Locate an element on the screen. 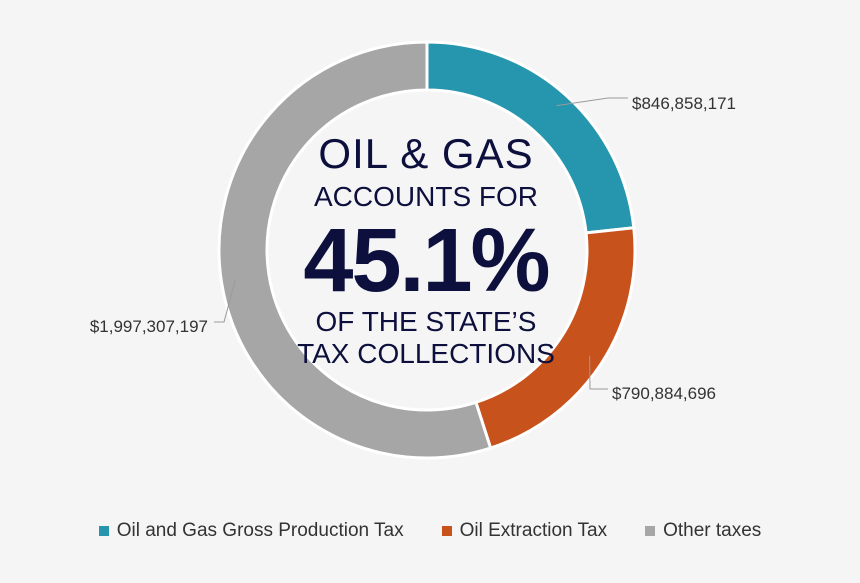 This screenshot has height=583, width=860. center-line-4: OF THE STATE’S is located at coordinates (426, 321).